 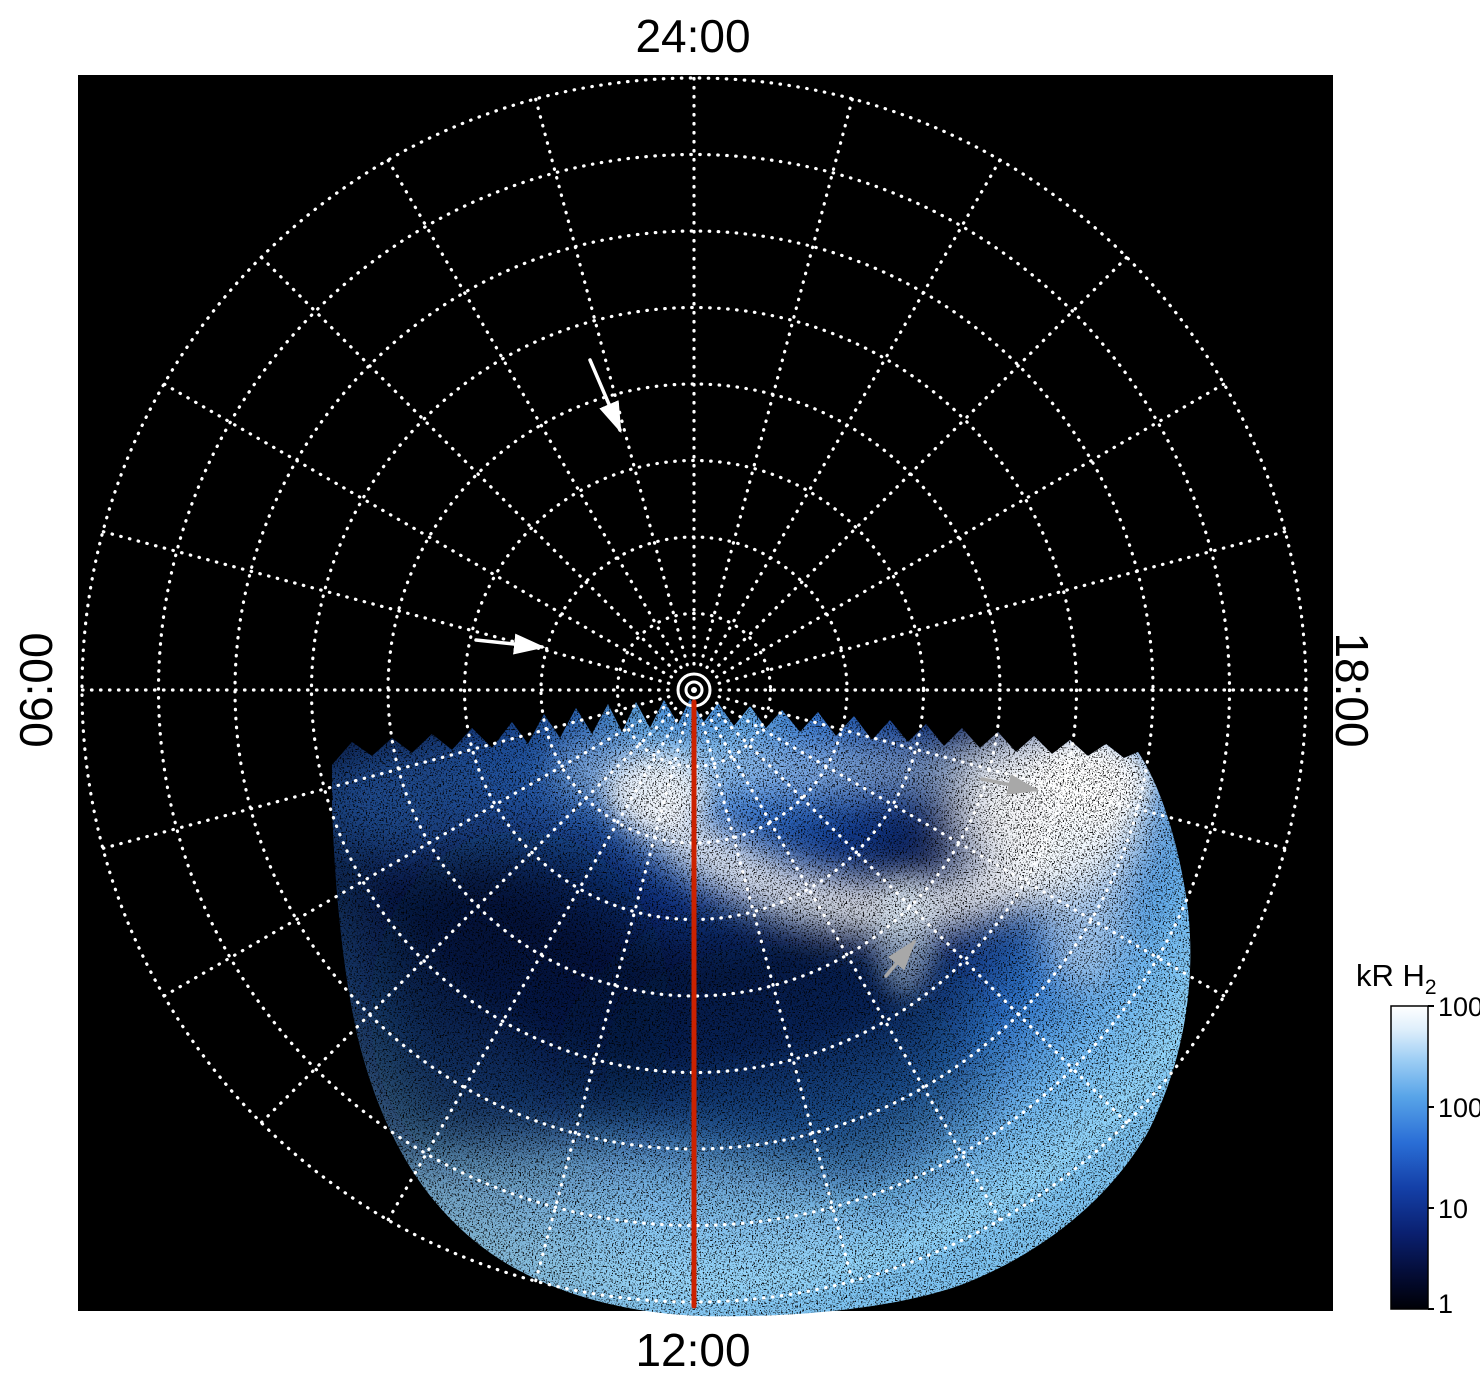 I want to click on pole-inner-circle, so click(x=694, y=690).